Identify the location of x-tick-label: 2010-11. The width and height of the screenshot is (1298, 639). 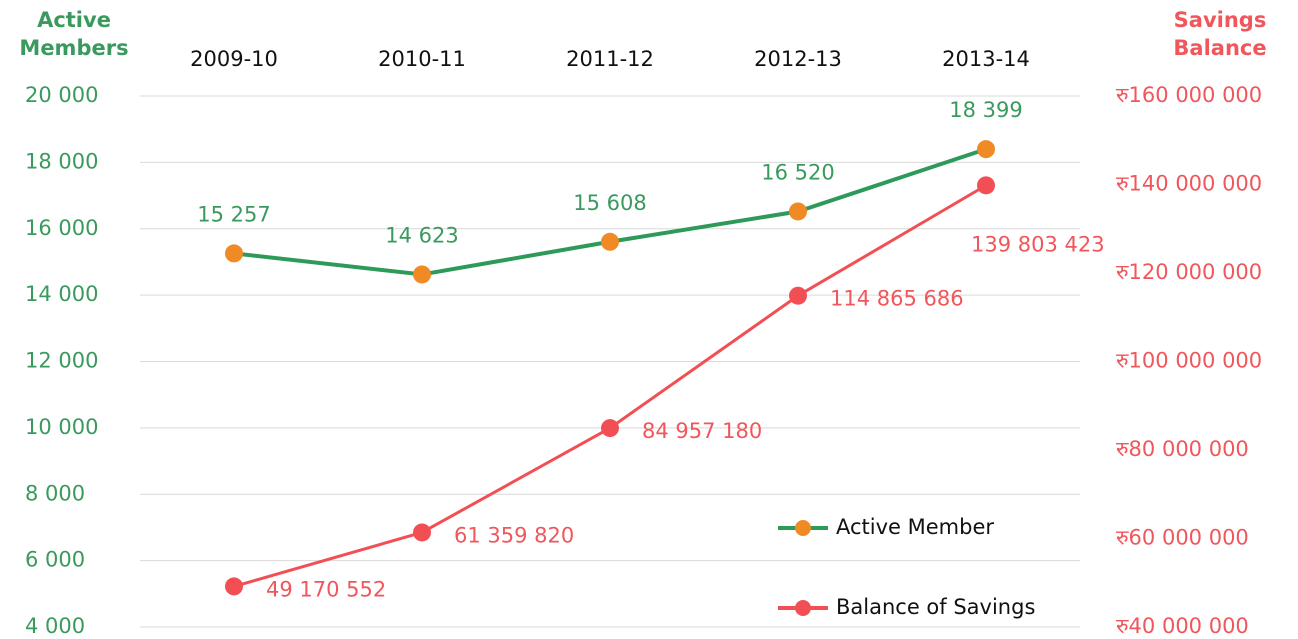
(422, 59).